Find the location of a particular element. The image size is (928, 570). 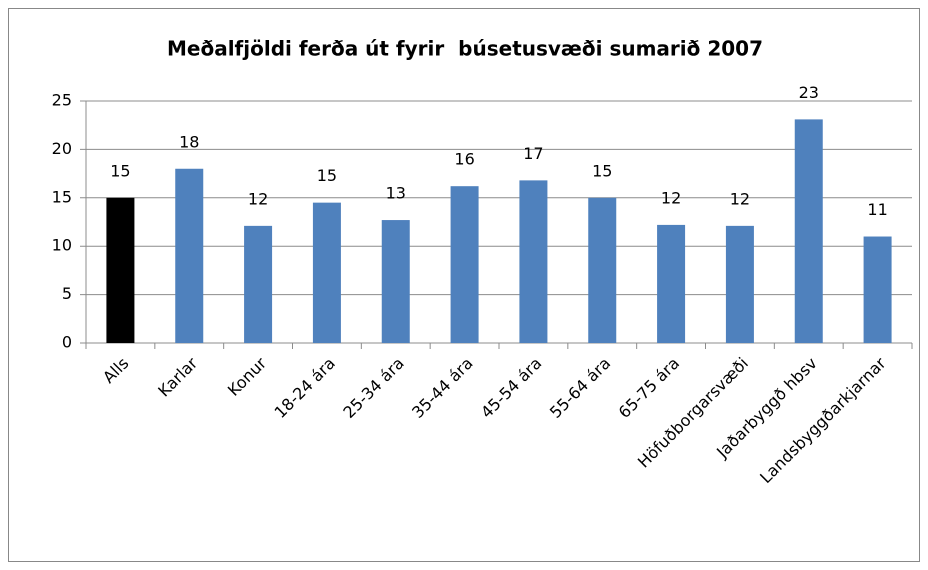

y-tick-label: 10 is located at coordinates (62, 245).